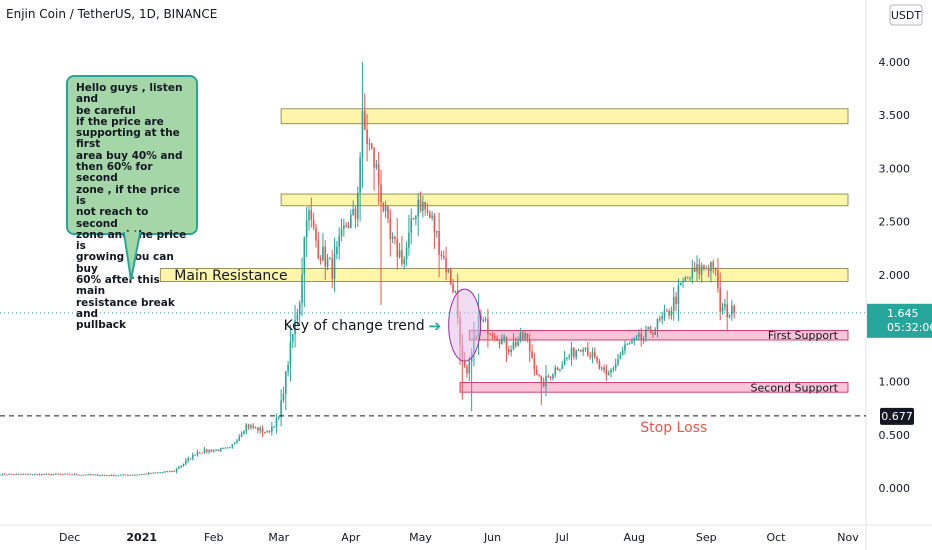  I want to click on currency-badge: USDT, so click(906, 15).